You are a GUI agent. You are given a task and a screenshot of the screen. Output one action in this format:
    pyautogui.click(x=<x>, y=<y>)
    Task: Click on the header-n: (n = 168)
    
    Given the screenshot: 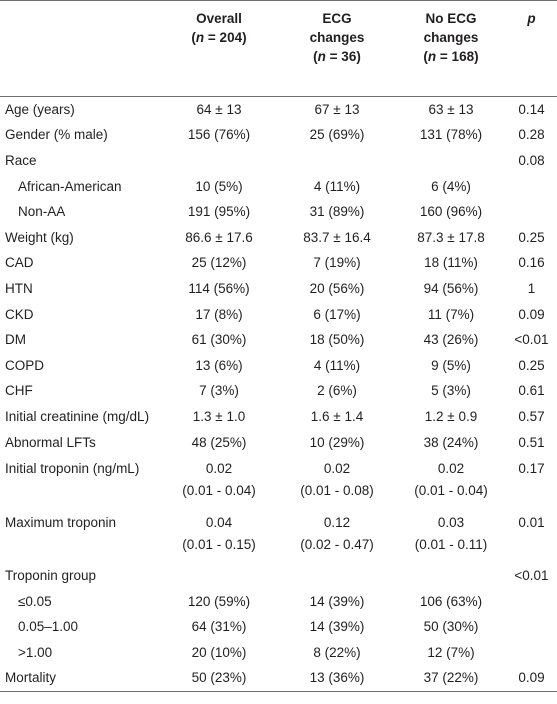 What is the action you would take?
    pyautogui.click(x=451, y=56)
    